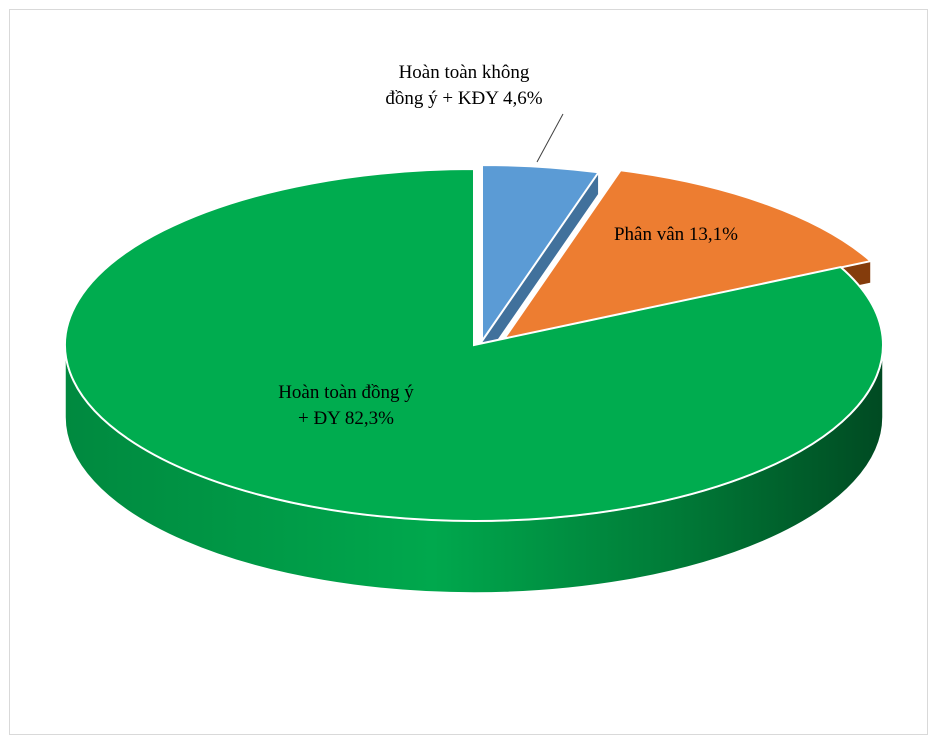  What do you see at coordinates (463, 98) in the screenshot?
I see `slice-label-0: đồng ý + KĐY 4,6%` at bounding box center [463, 98].